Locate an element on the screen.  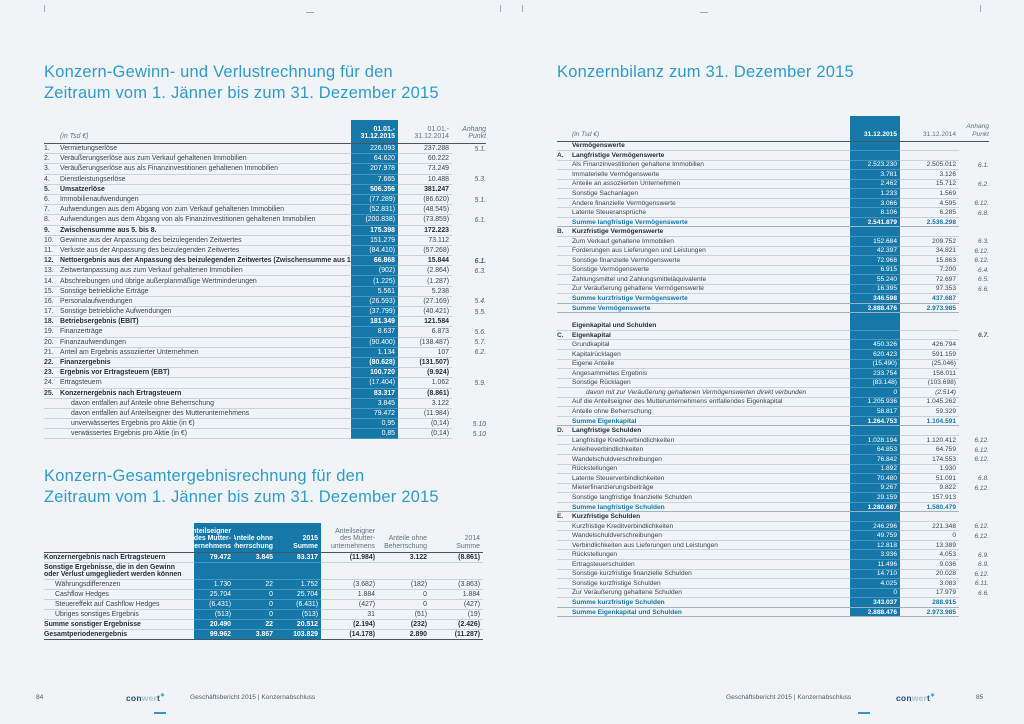
row-label: Grundkapital is located at coordinates (711, 345).